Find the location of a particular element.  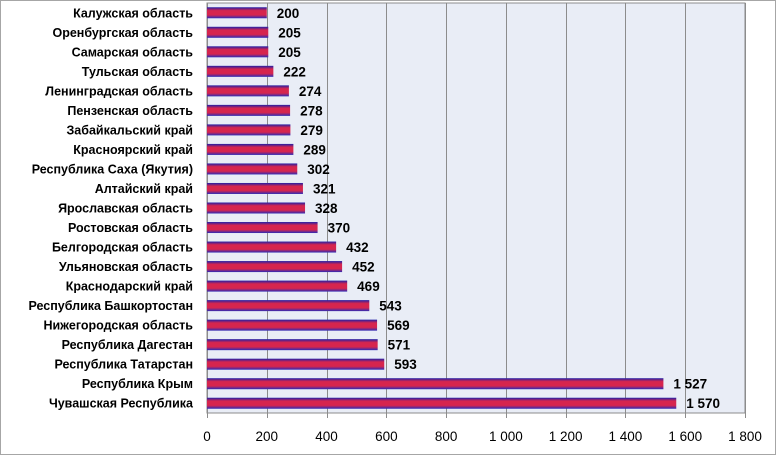

data-label: 274 is located at coordinates (310, 91).